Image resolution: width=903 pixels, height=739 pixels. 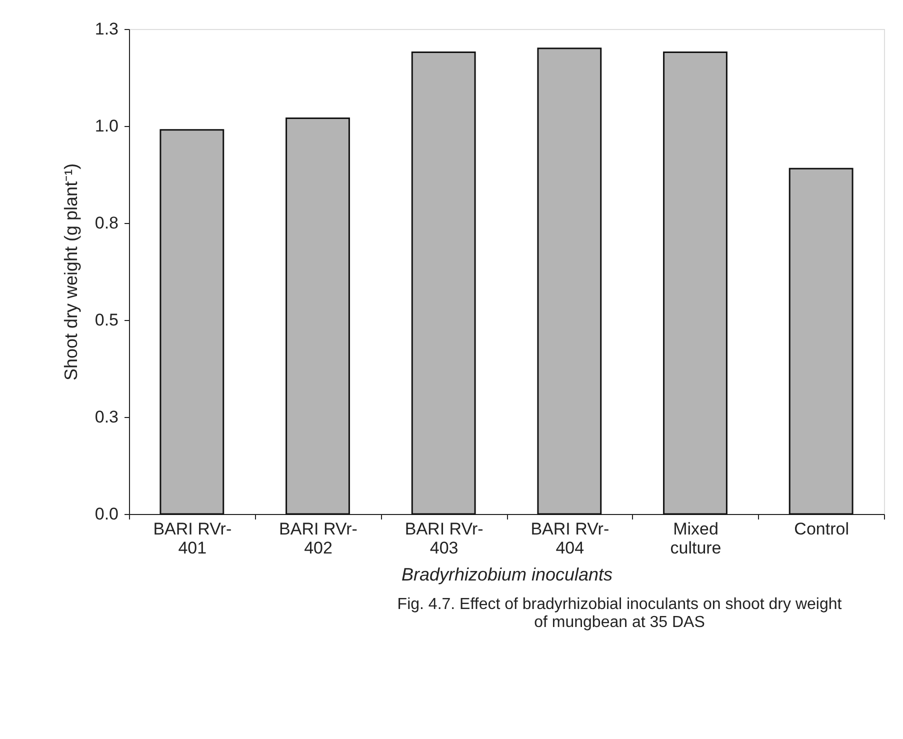 What do you see at coordinates (192, 539) in the screenshot?
I see `x-tick-label: BARI RVr- 401` at bounding box center [192, 539].